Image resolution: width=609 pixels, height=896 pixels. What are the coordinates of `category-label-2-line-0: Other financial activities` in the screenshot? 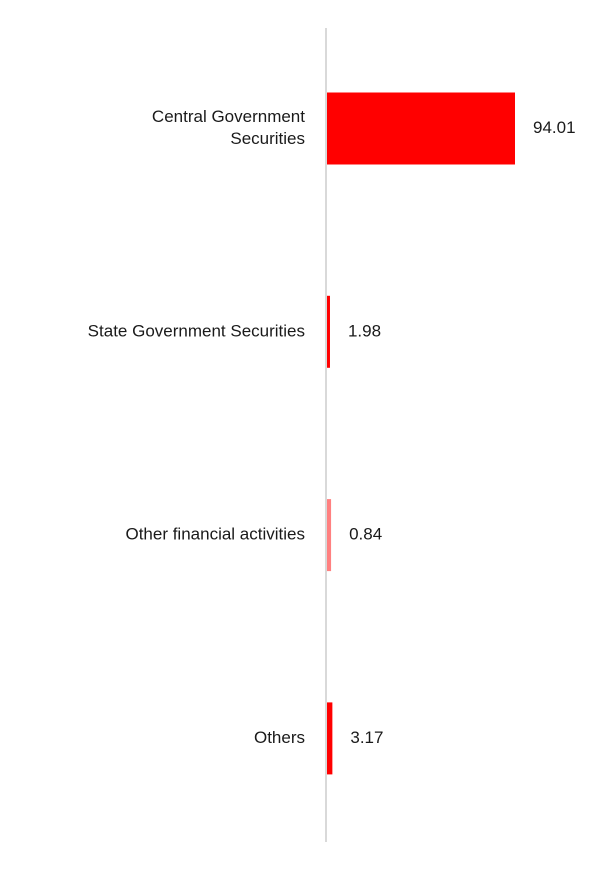 It's located at (215, 534).